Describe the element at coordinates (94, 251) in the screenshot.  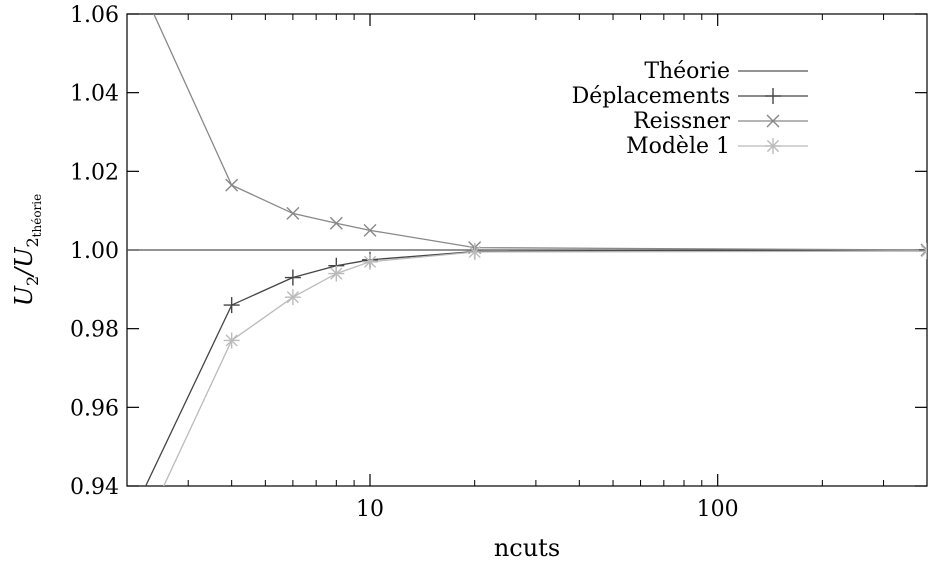
I see `y-tick-label: 1.00` at that location.